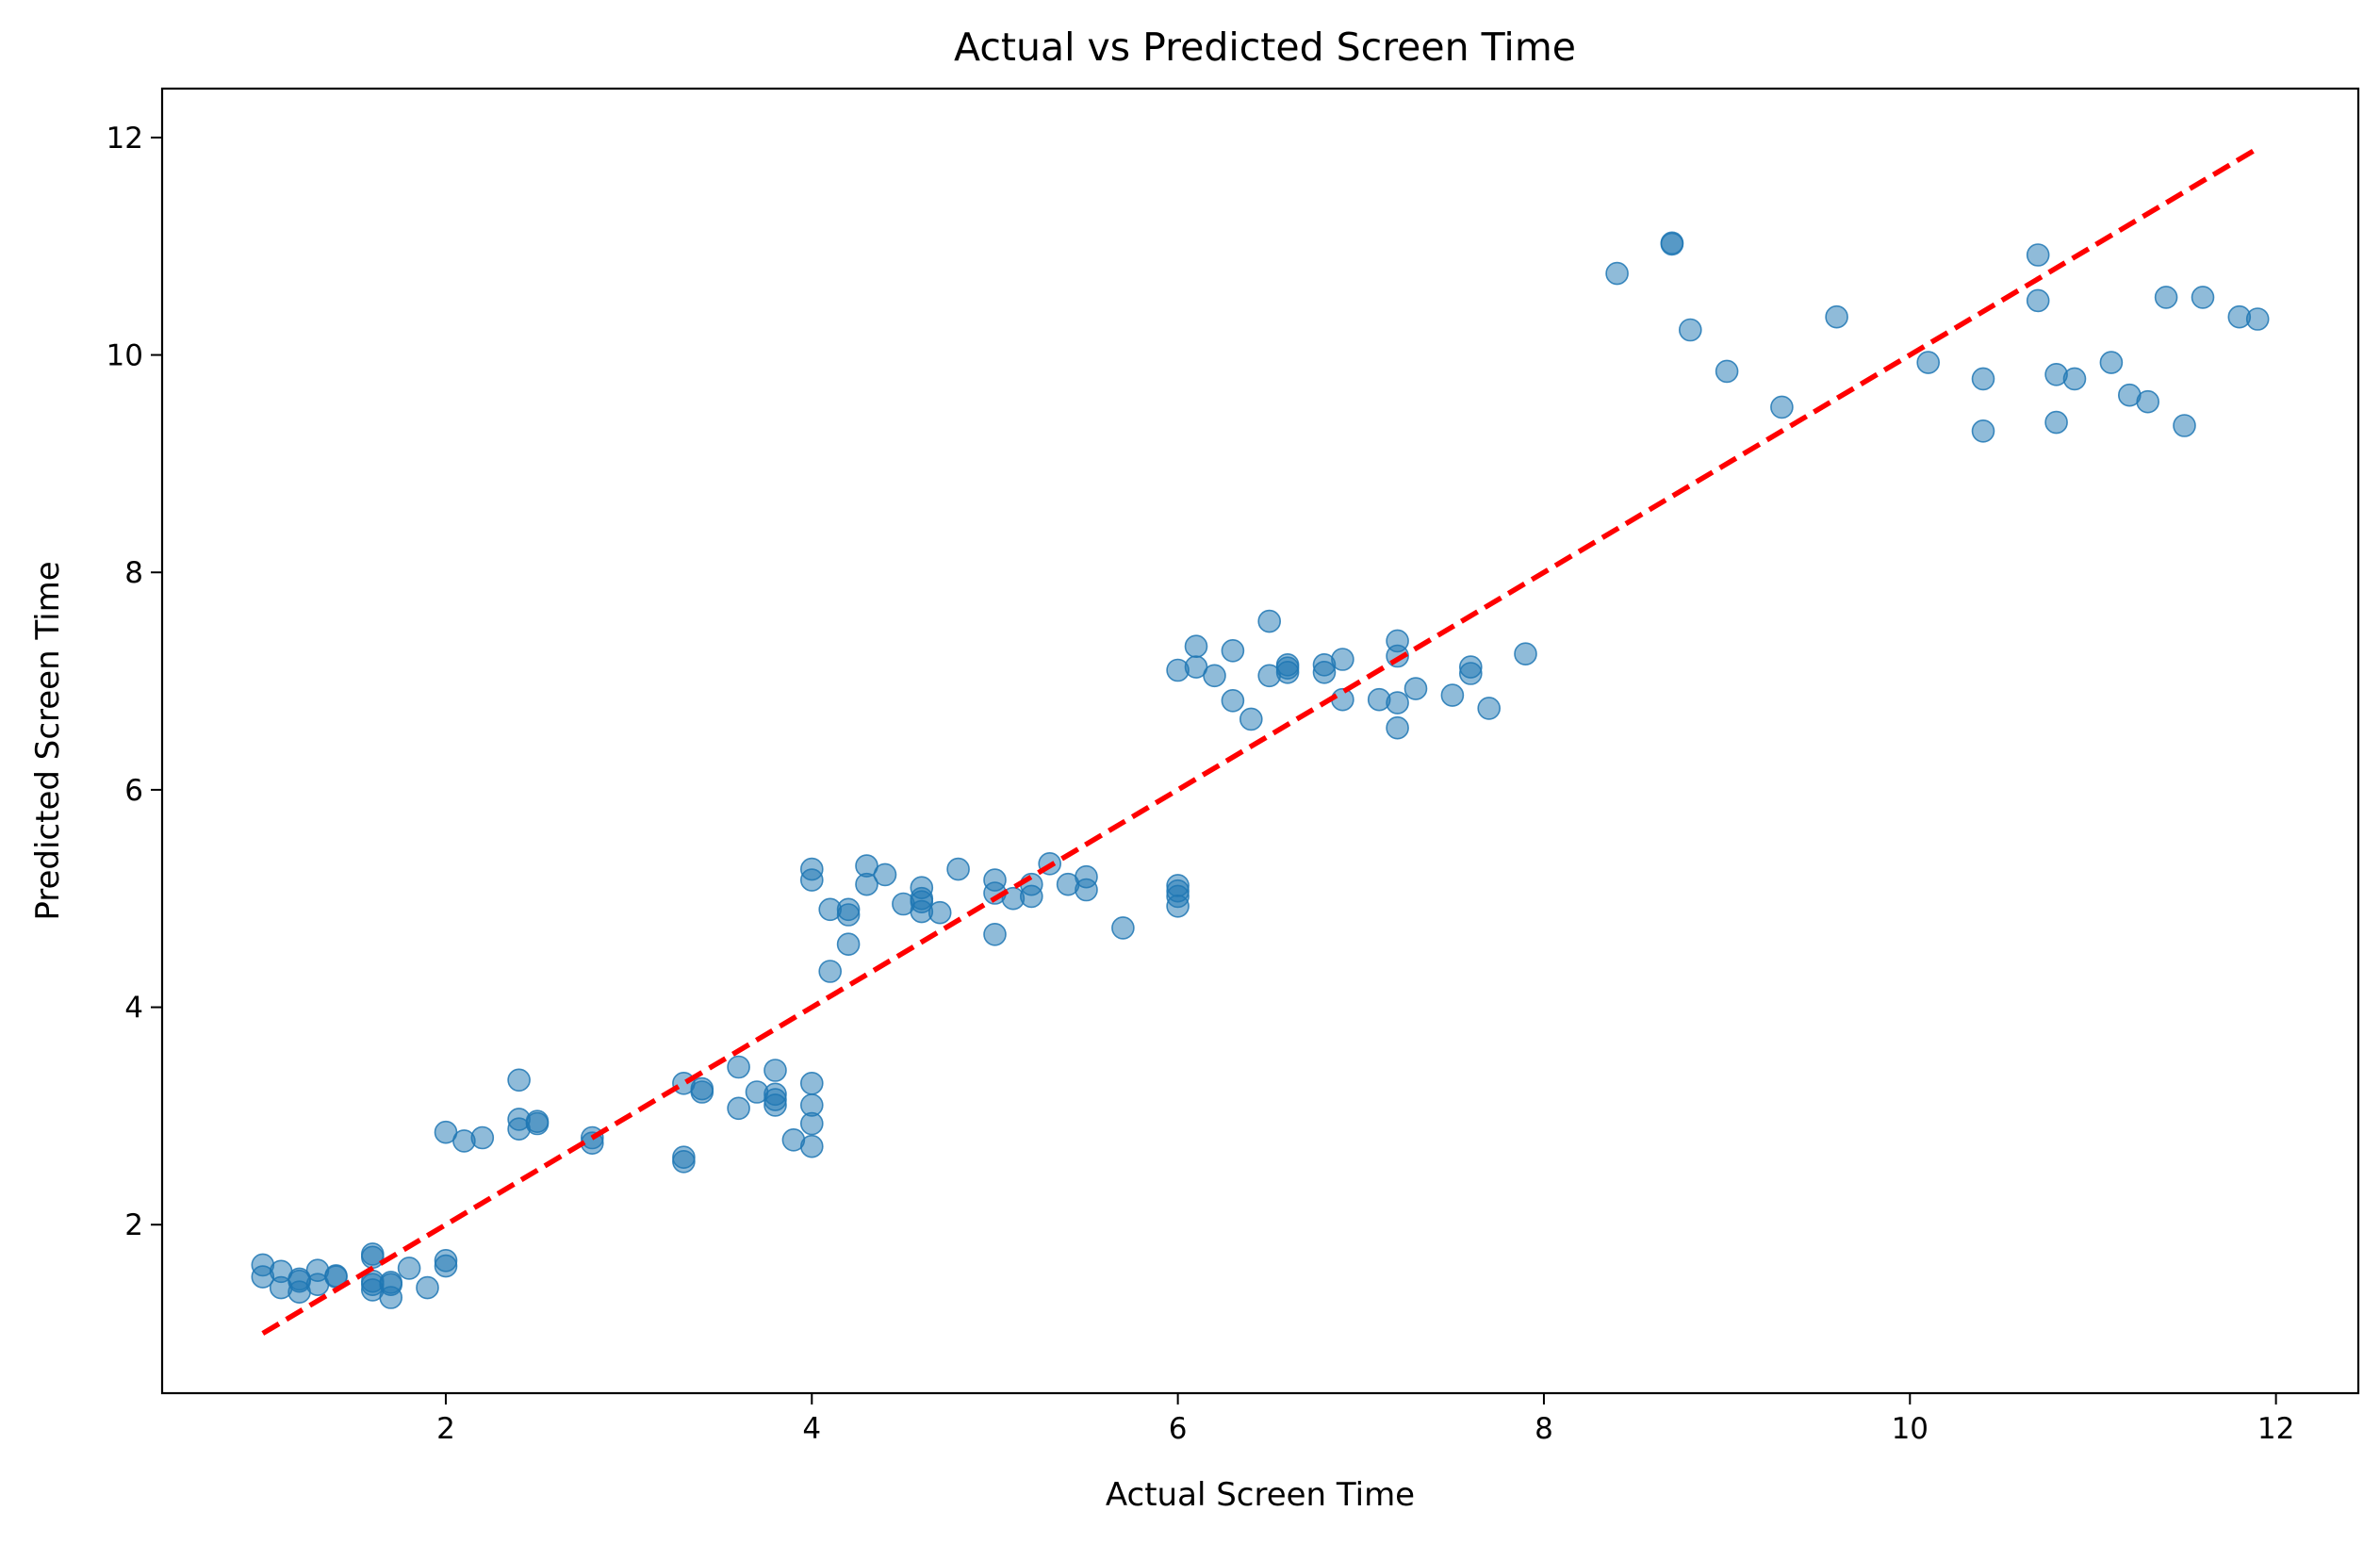  Describe the element at coordinates (133, 1009) in the screenshot. I see `y-tick-label: 4` at that location.